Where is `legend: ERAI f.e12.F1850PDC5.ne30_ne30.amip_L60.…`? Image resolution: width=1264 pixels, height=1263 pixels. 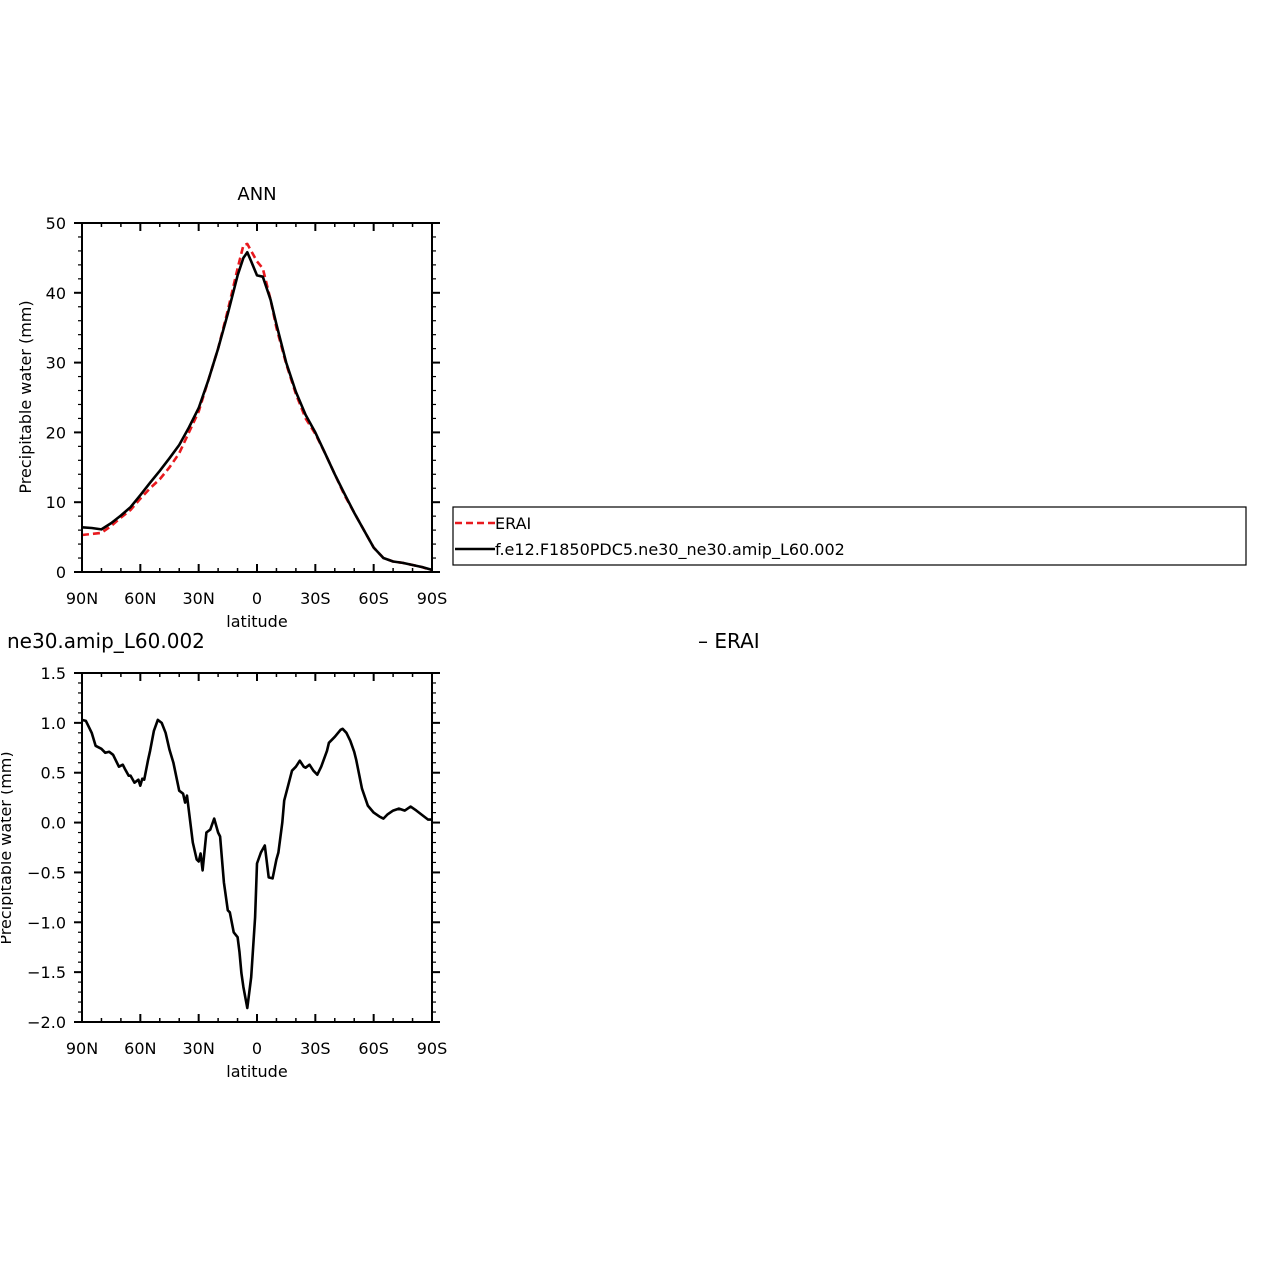 legend: ERAI f.e12.F1850PDC5.ne30_ne30.amip_L60.… is located at coordinates (849, 536).